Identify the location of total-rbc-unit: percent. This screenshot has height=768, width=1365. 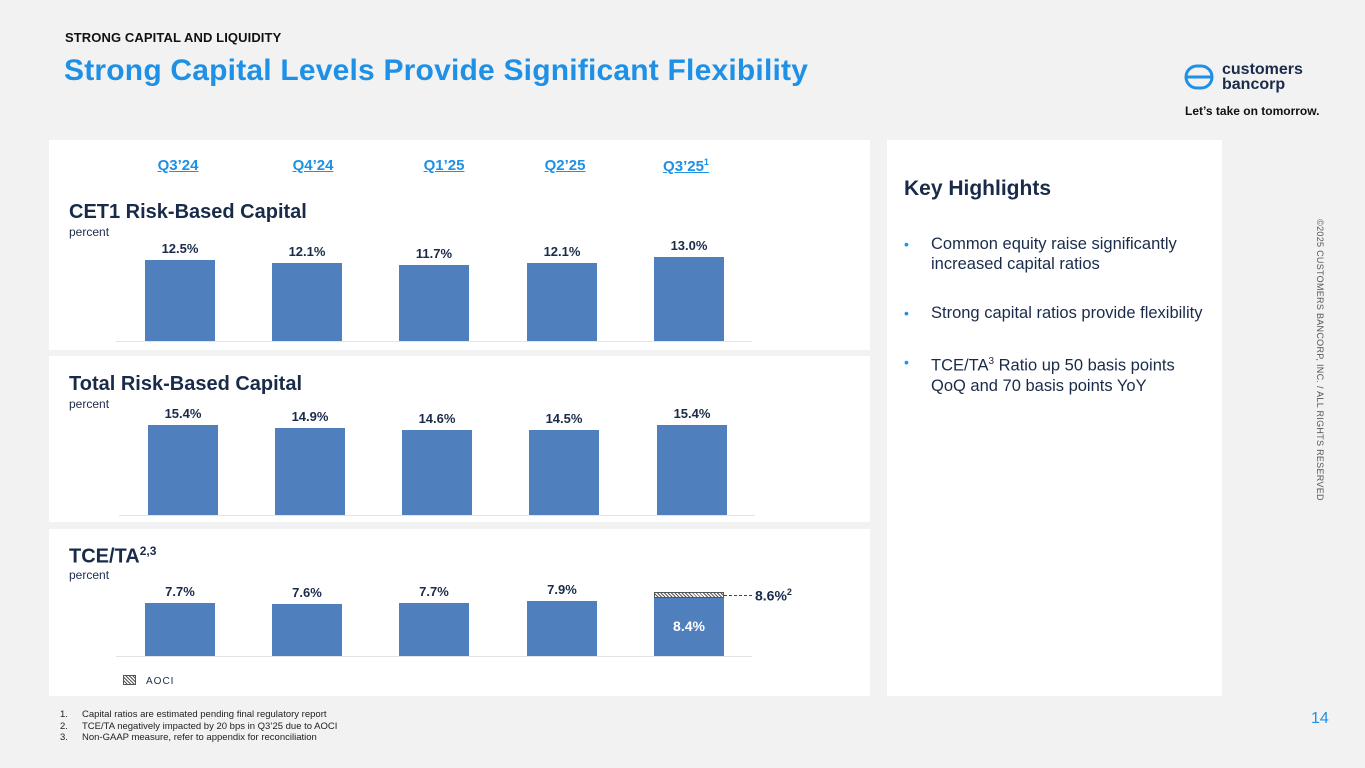
(89, 404).